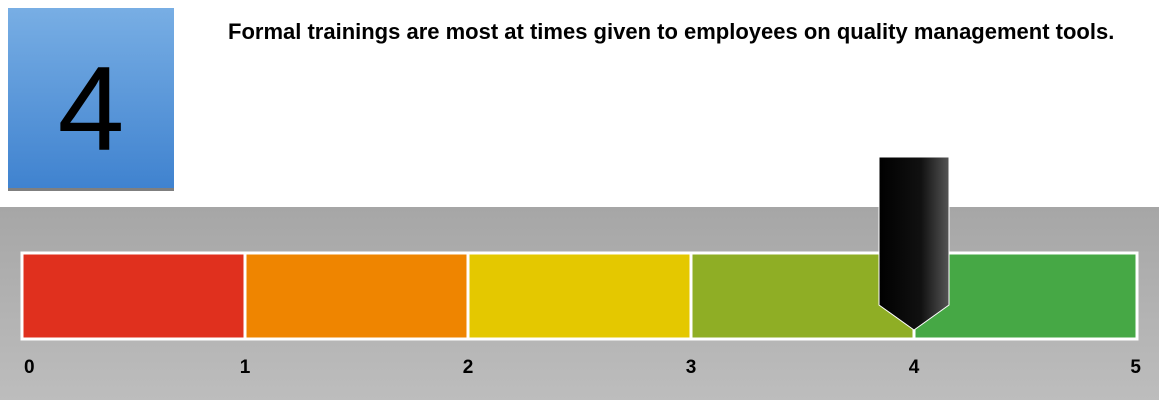  What do you see at coordinates (29, 367) in the screenshot?
I see `tick-label: 0` at bounding box center [29, 367].